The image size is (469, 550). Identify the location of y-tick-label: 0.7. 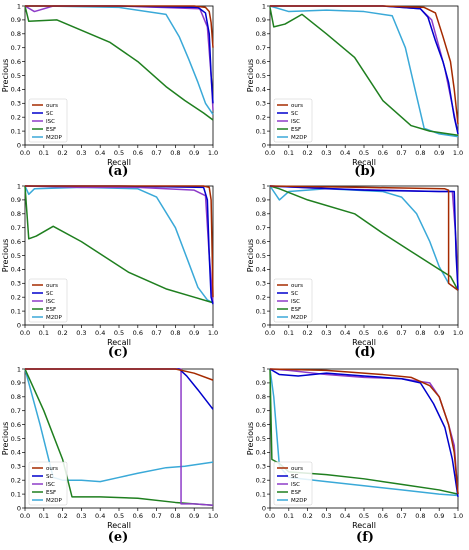
(16, 411).